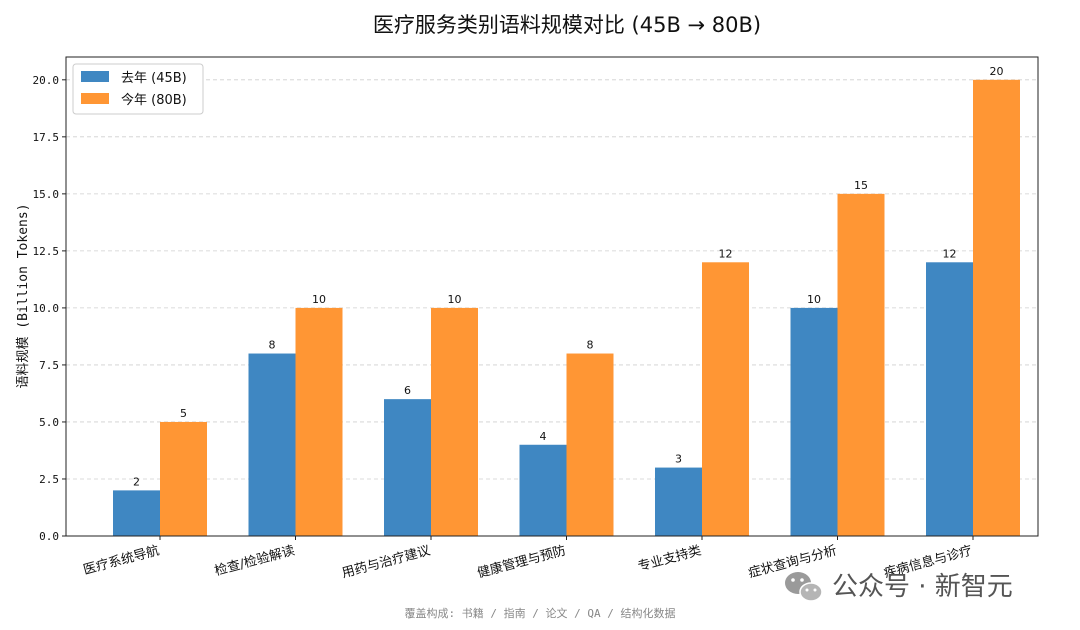 The width and height of the screenshot is (1080, 630). What do you see at coordinates (997, 71) in the screenshot?
I see `bar-value-label: 20` at bounding box center [997, 71].